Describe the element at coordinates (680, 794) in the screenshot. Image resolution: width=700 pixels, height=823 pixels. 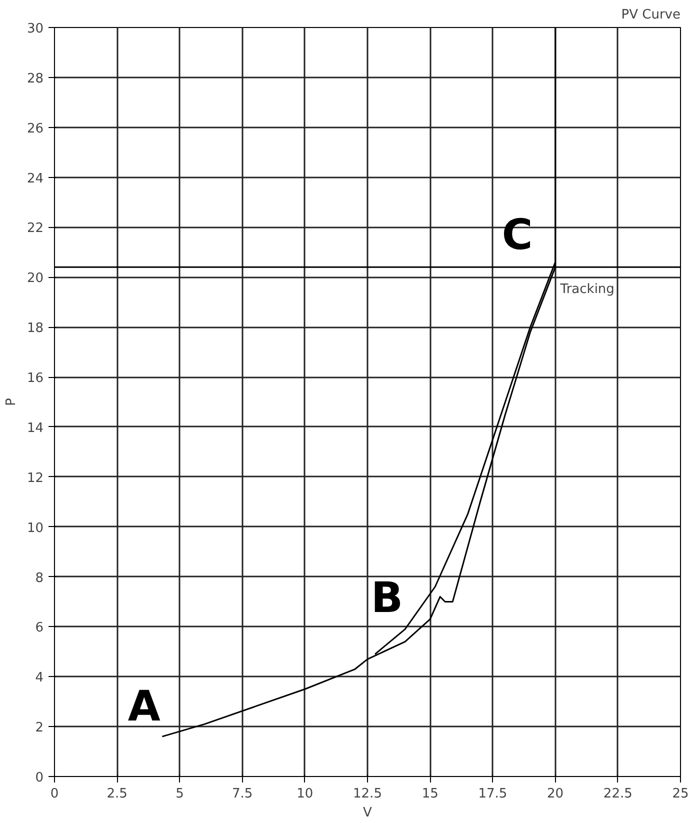
I see `x-tick-label: 25` at that location.